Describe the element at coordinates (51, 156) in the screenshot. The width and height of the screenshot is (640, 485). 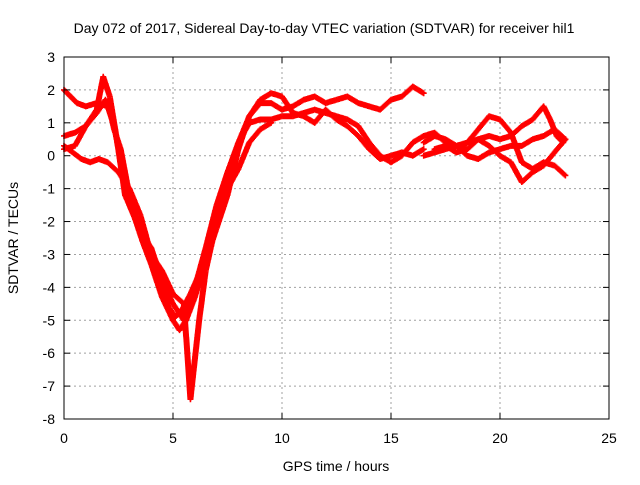
I see `y-tick-label: 0` at that location.